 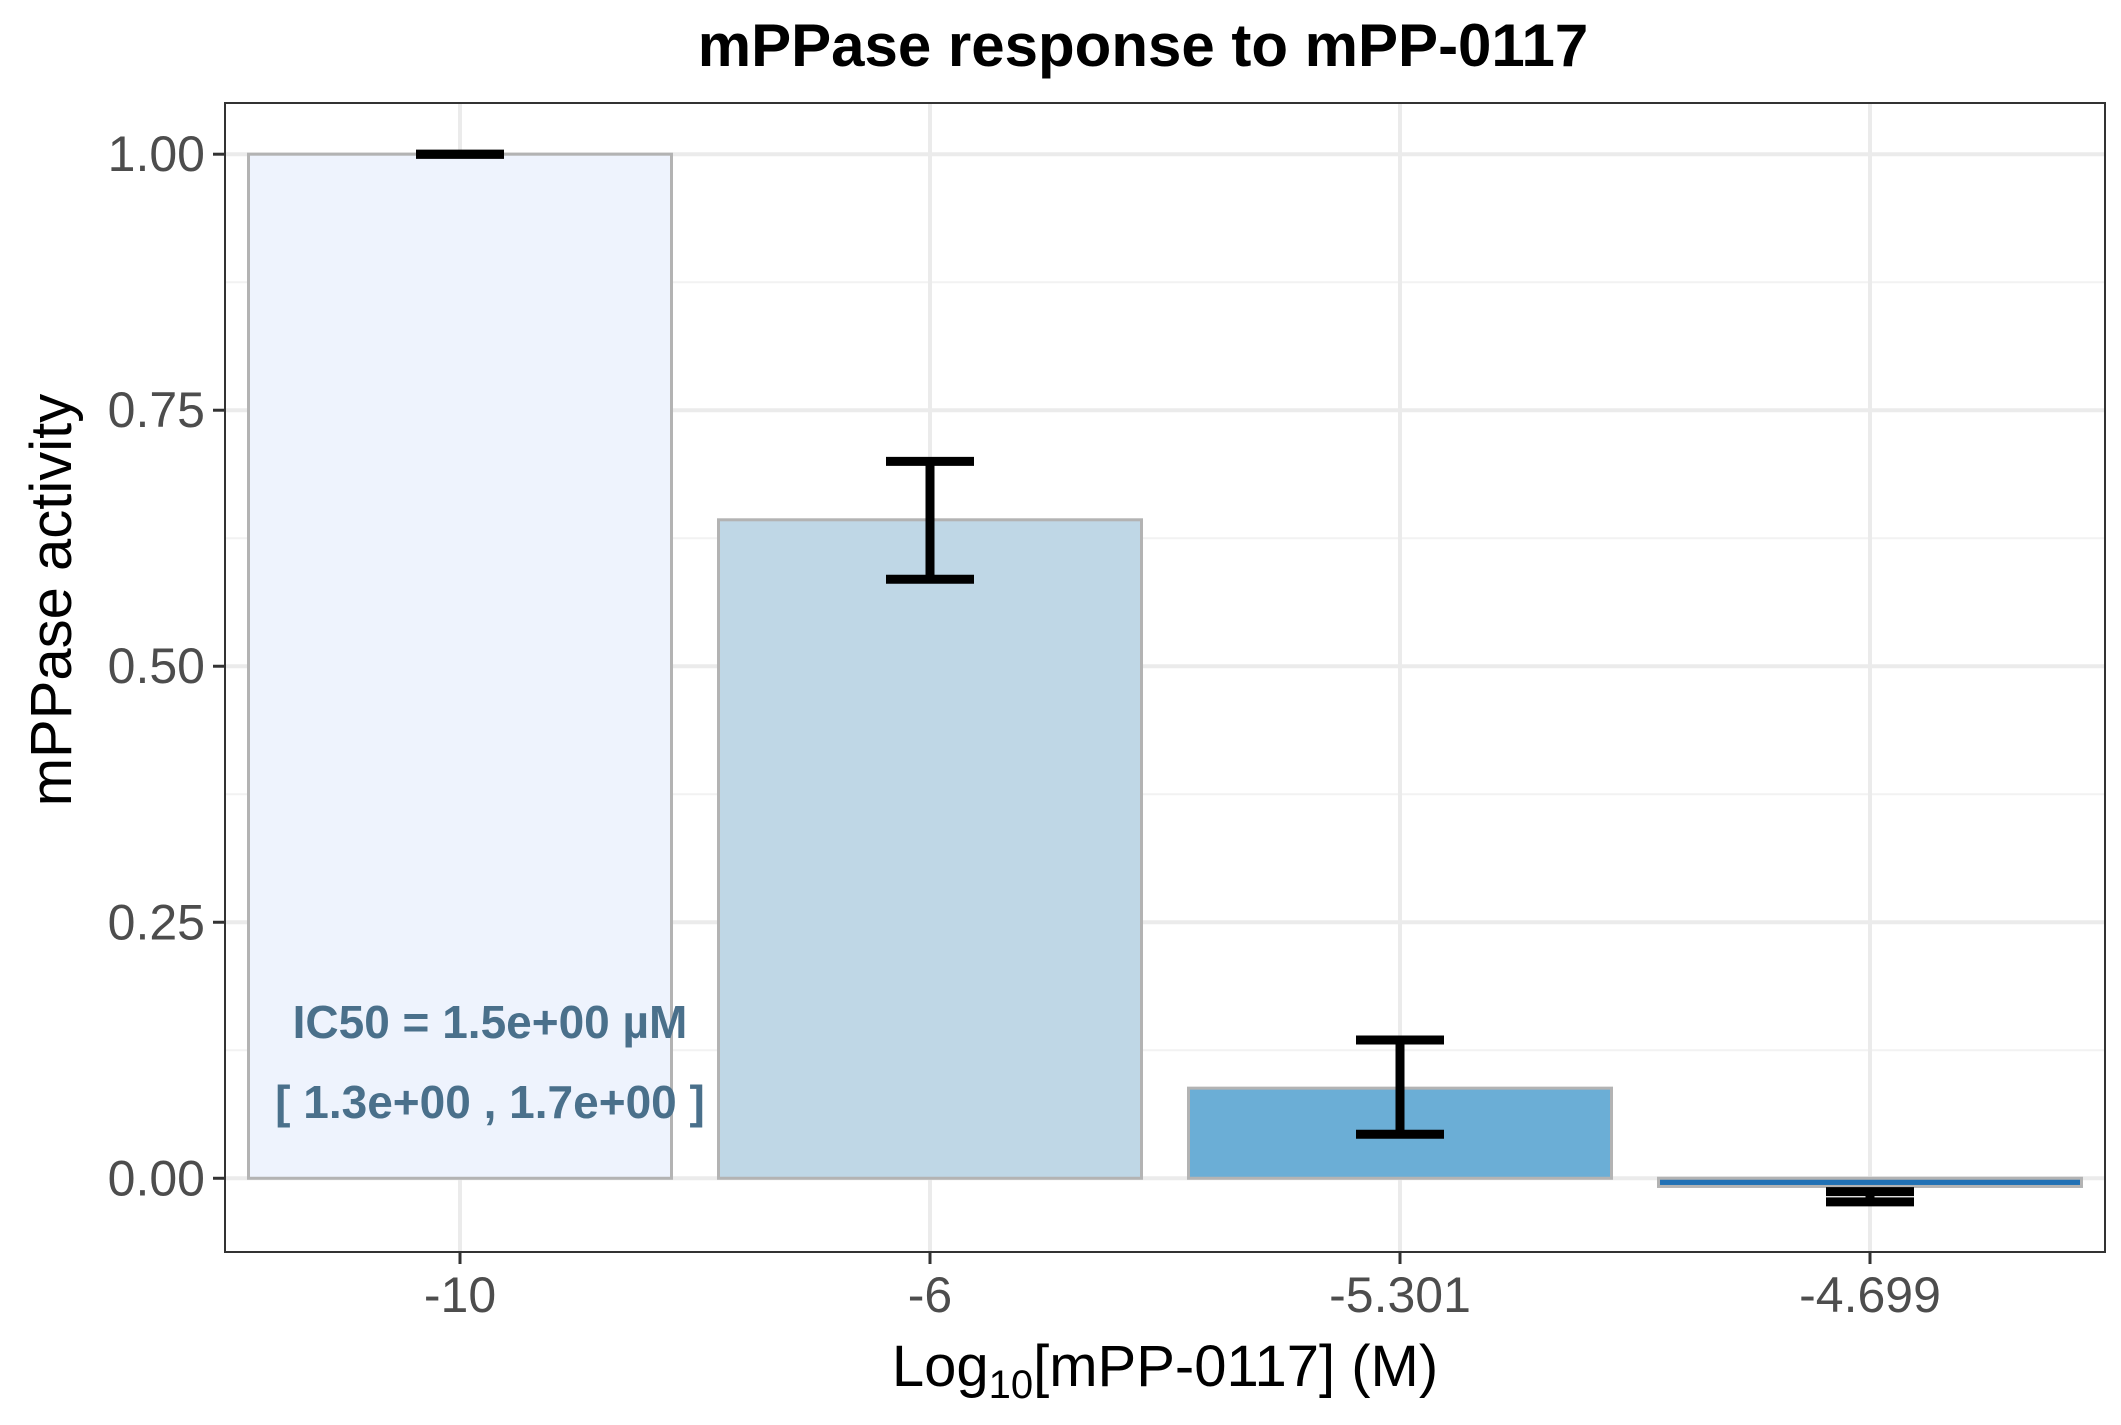 What do you see at coordinates (490, 1062) in the screenshot?
I see `plot-annotations: IC50 = 1.5e+00 µM [ 1.3e+00 , 1.7e+00 ]` at bounding box center [490, 1062].